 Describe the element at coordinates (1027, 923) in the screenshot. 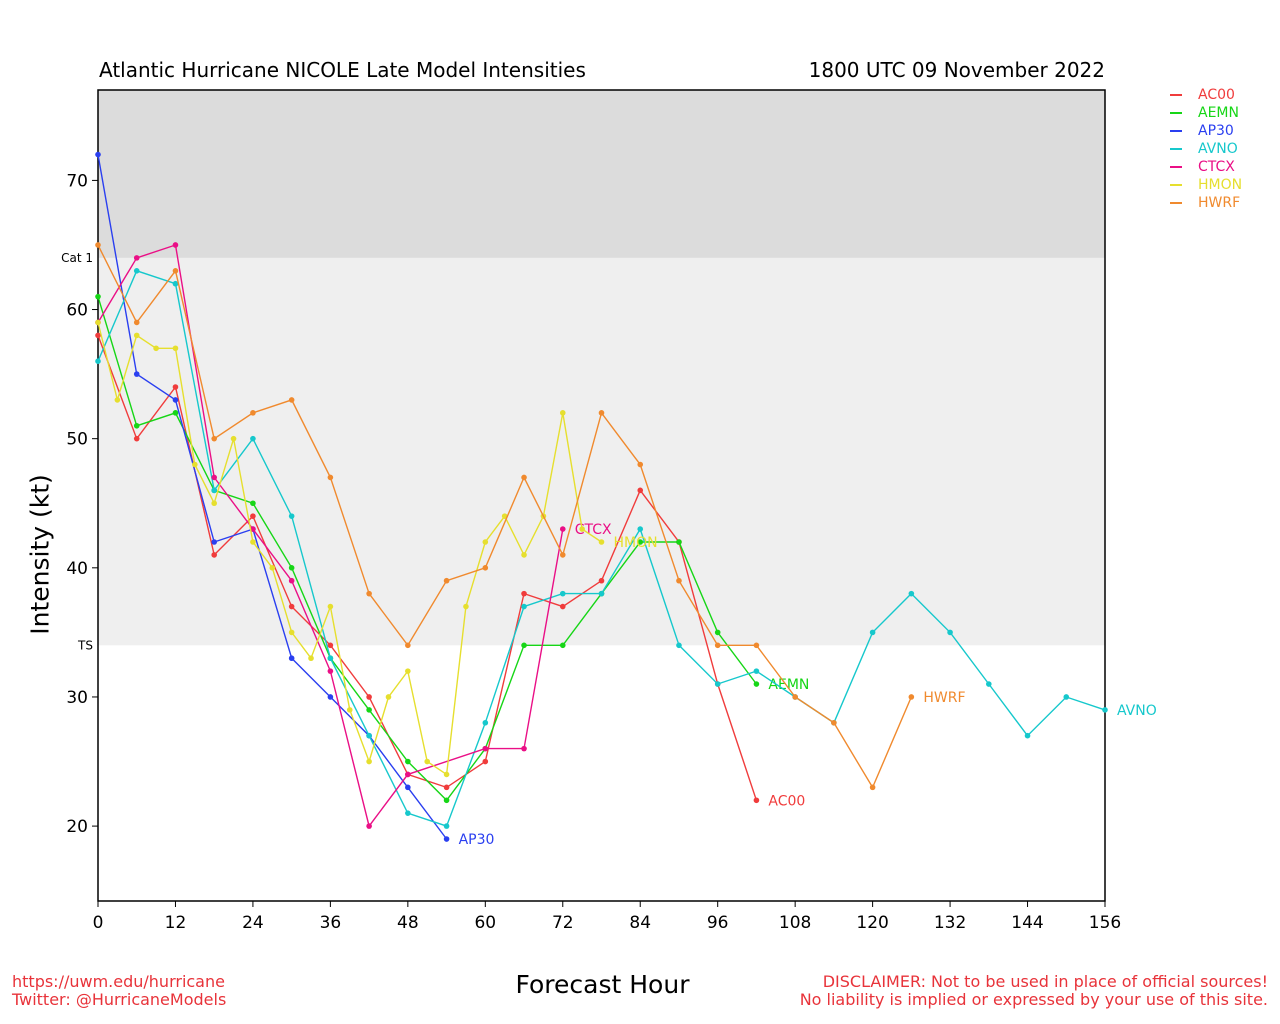

I see `x-tick-label: 144` at that location.